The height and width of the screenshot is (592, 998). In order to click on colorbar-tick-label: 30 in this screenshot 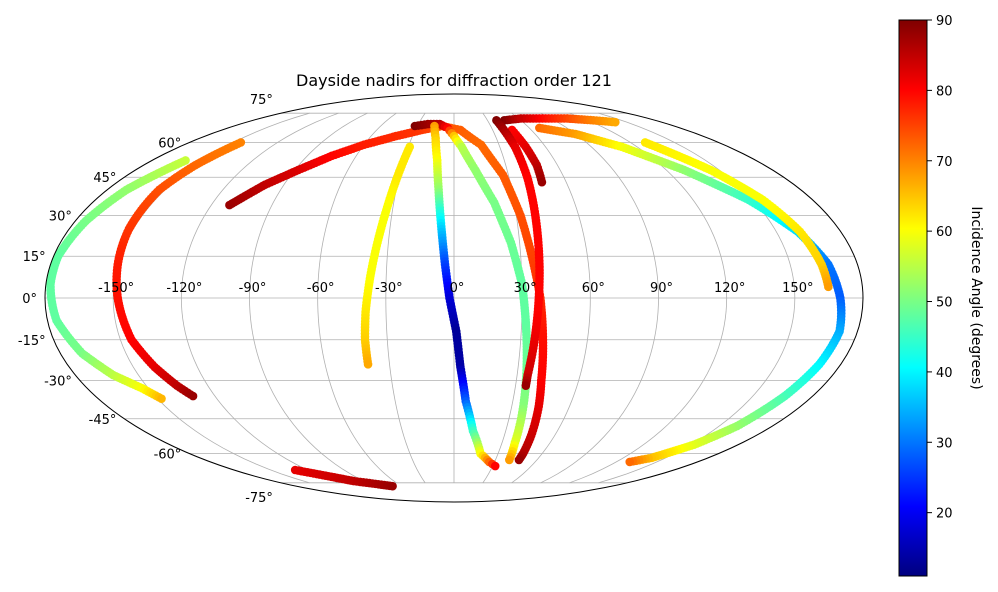, I will do `click(944, 443)`.